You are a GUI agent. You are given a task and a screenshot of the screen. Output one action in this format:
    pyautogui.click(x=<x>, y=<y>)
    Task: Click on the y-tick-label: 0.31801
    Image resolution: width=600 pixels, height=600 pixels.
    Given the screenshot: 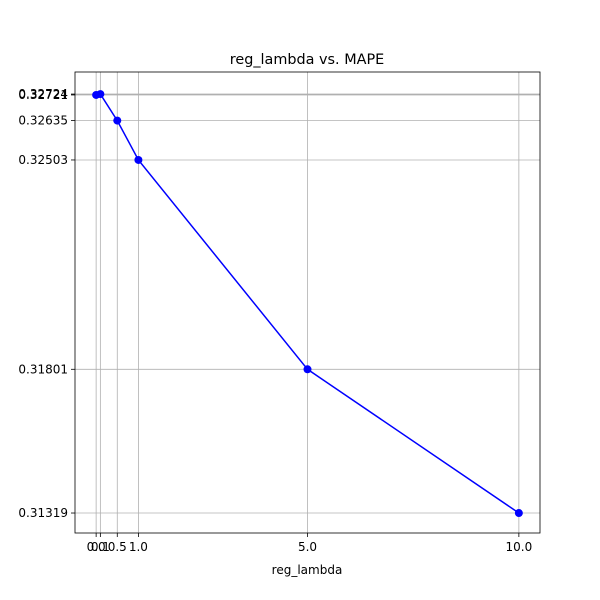 What is the action you would take?
    pyautogui.click(x=43, y=369)
    